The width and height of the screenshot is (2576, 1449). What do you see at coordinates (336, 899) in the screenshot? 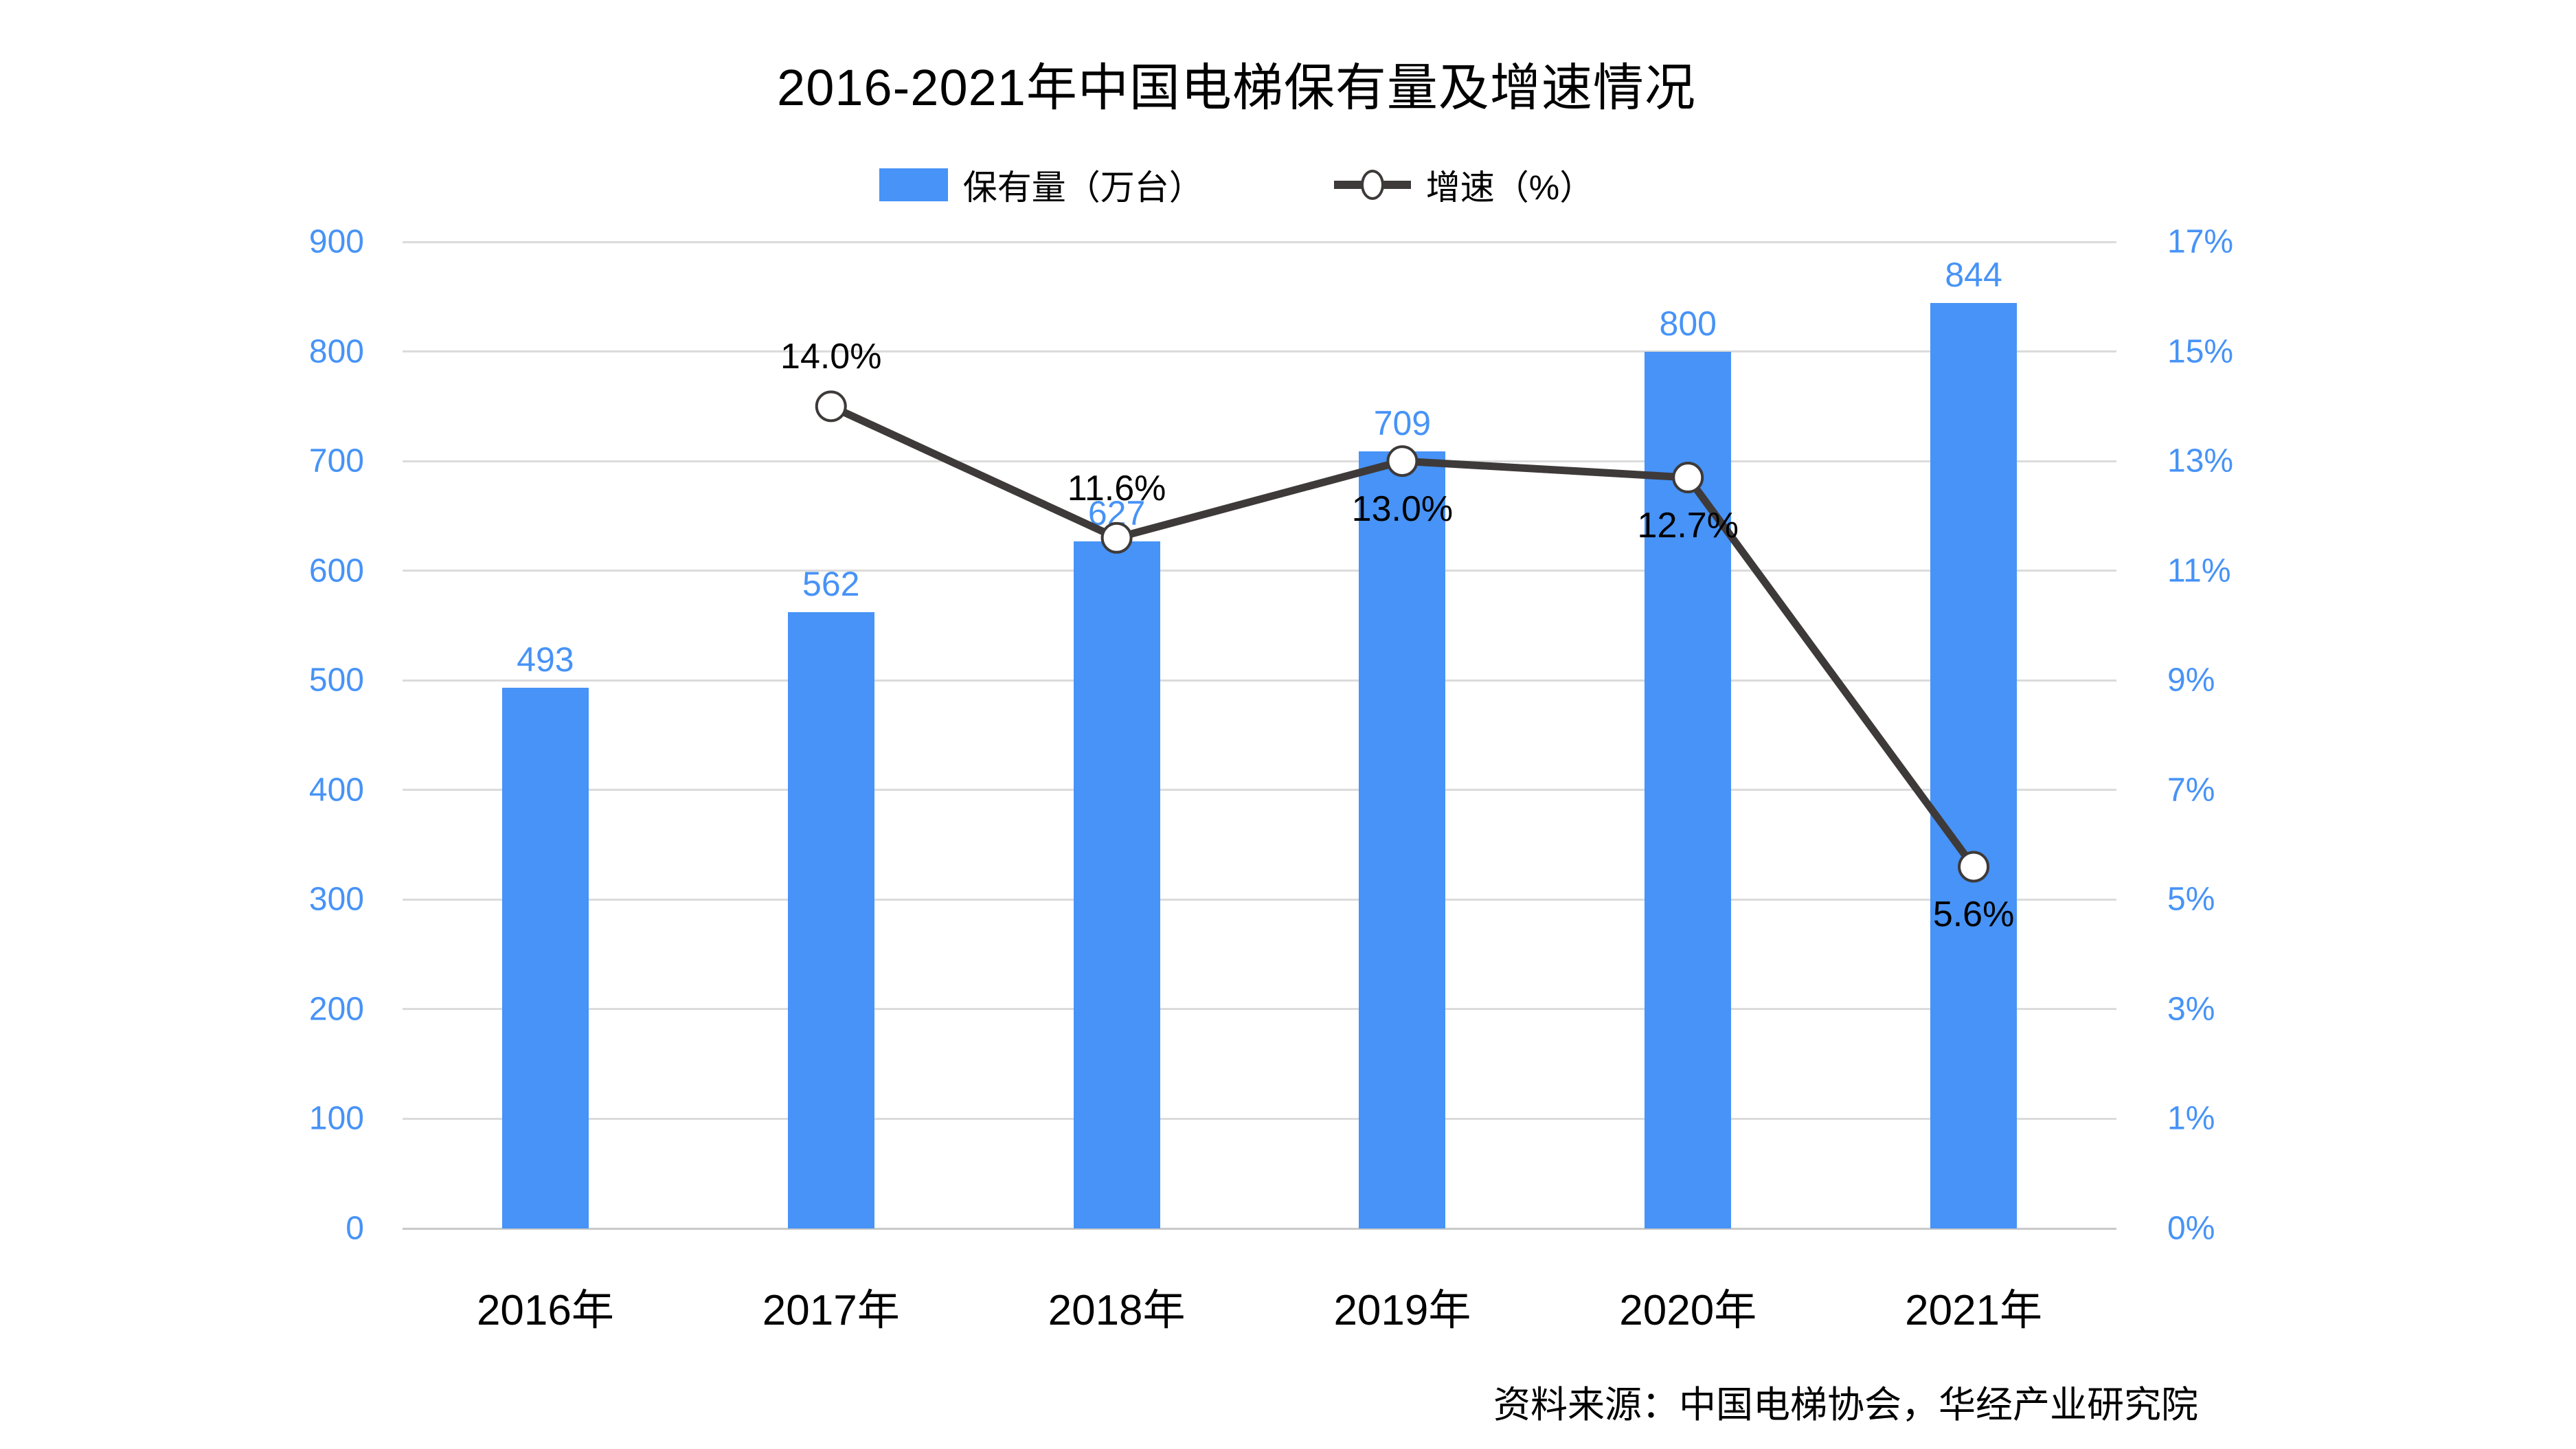
I see `left-axis-tick-300: 300` at bounding box center [336, 899].